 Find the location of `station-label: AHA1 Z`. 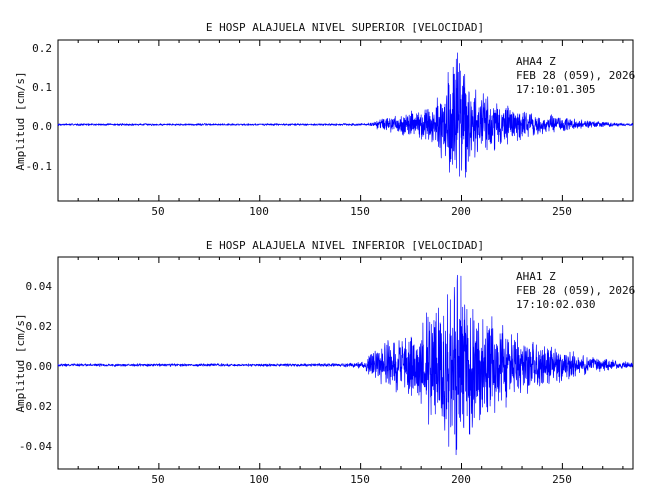

station-label: AHA1 Z is located at coordinates (536, 276).